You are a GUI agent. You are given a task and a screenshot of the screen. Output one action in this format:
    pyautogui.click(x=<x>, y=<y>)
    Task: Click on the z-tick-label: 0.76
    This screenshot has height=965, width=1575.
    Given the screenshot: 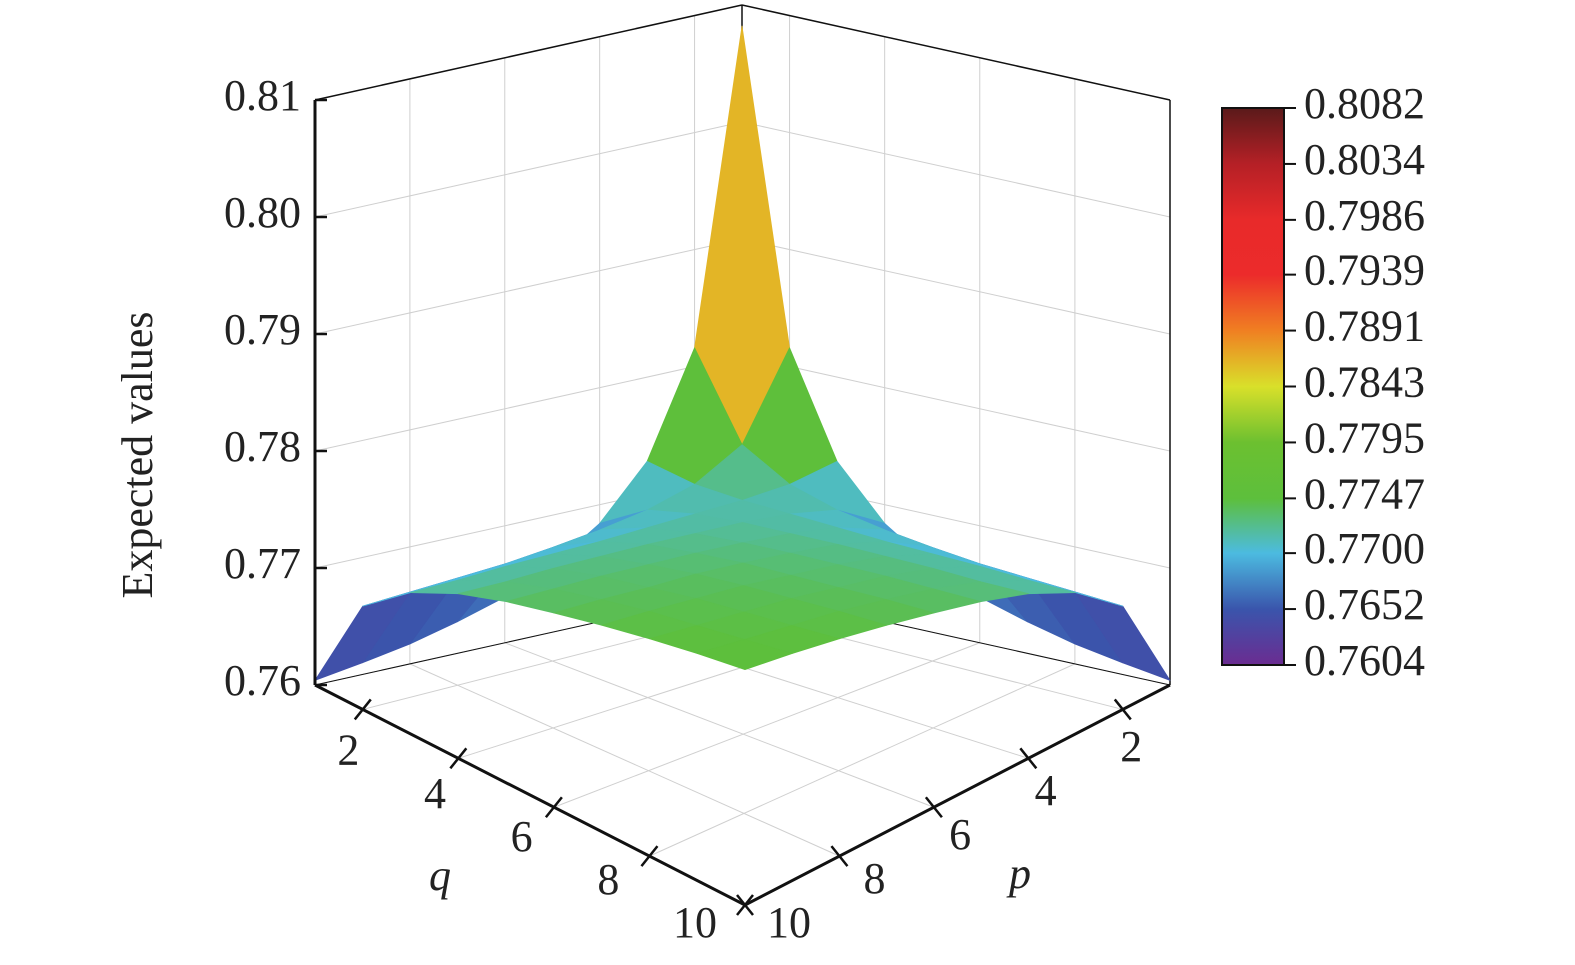 What is the action you would take?
    pyautogui.click(x=262, y=680)
    